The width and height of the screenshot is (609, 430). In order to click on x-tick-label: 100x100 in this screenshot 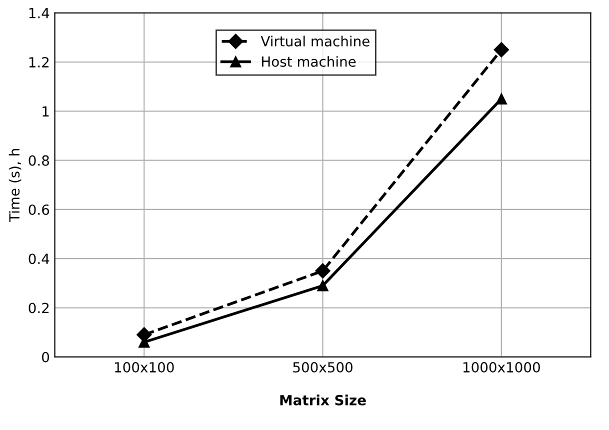, I will do `click(144, 367)`.